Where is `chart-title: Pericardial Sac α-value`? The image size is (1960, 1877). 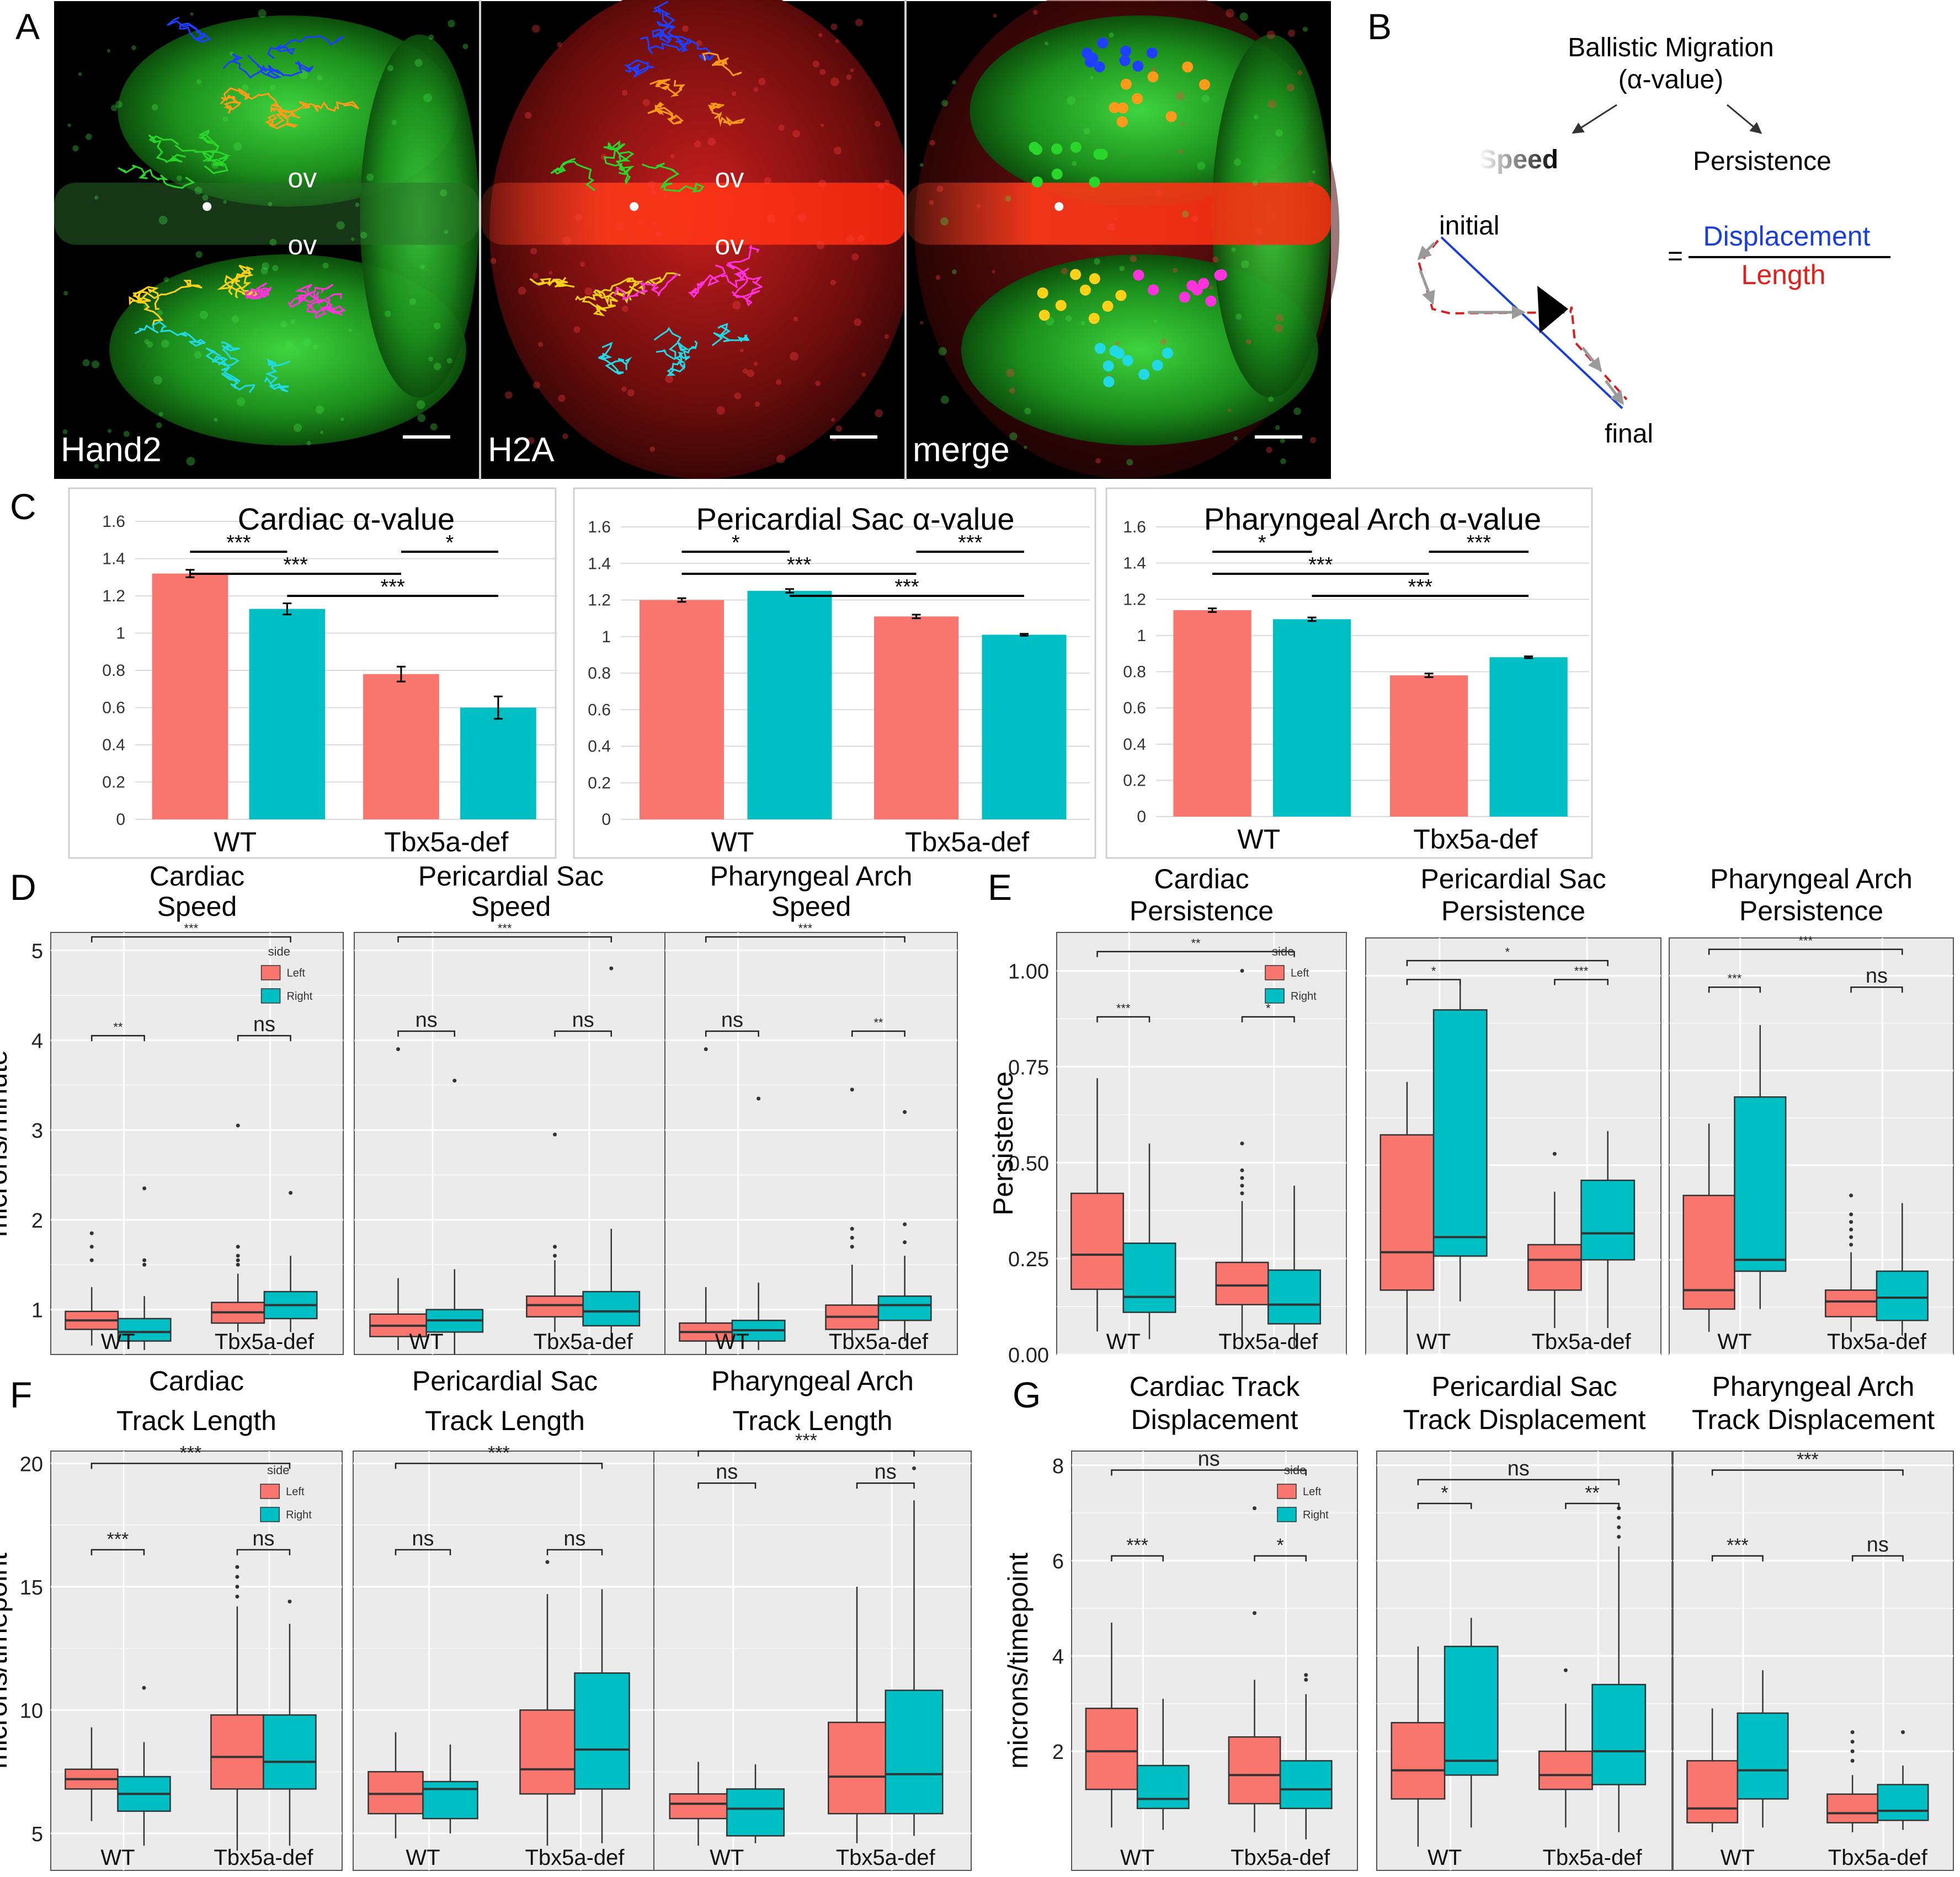
chart-title: Pericardial Sac α-value is located at coordinates (855, 519).